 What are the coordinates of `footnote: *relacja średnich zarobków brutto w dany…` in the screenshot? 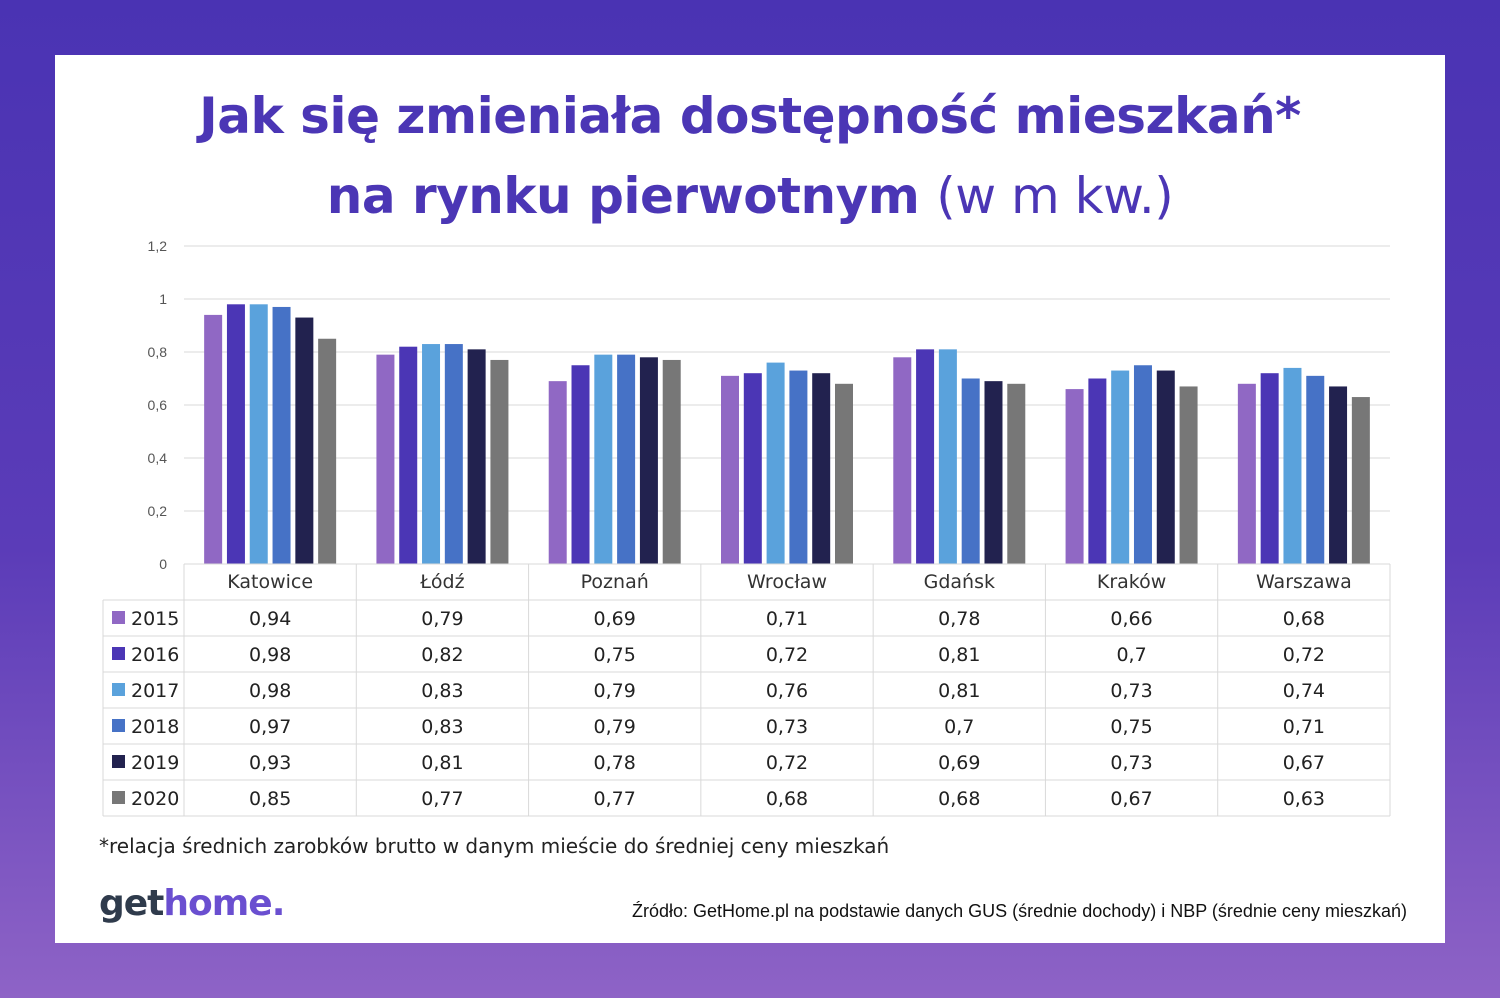 It's located at (494, 846).